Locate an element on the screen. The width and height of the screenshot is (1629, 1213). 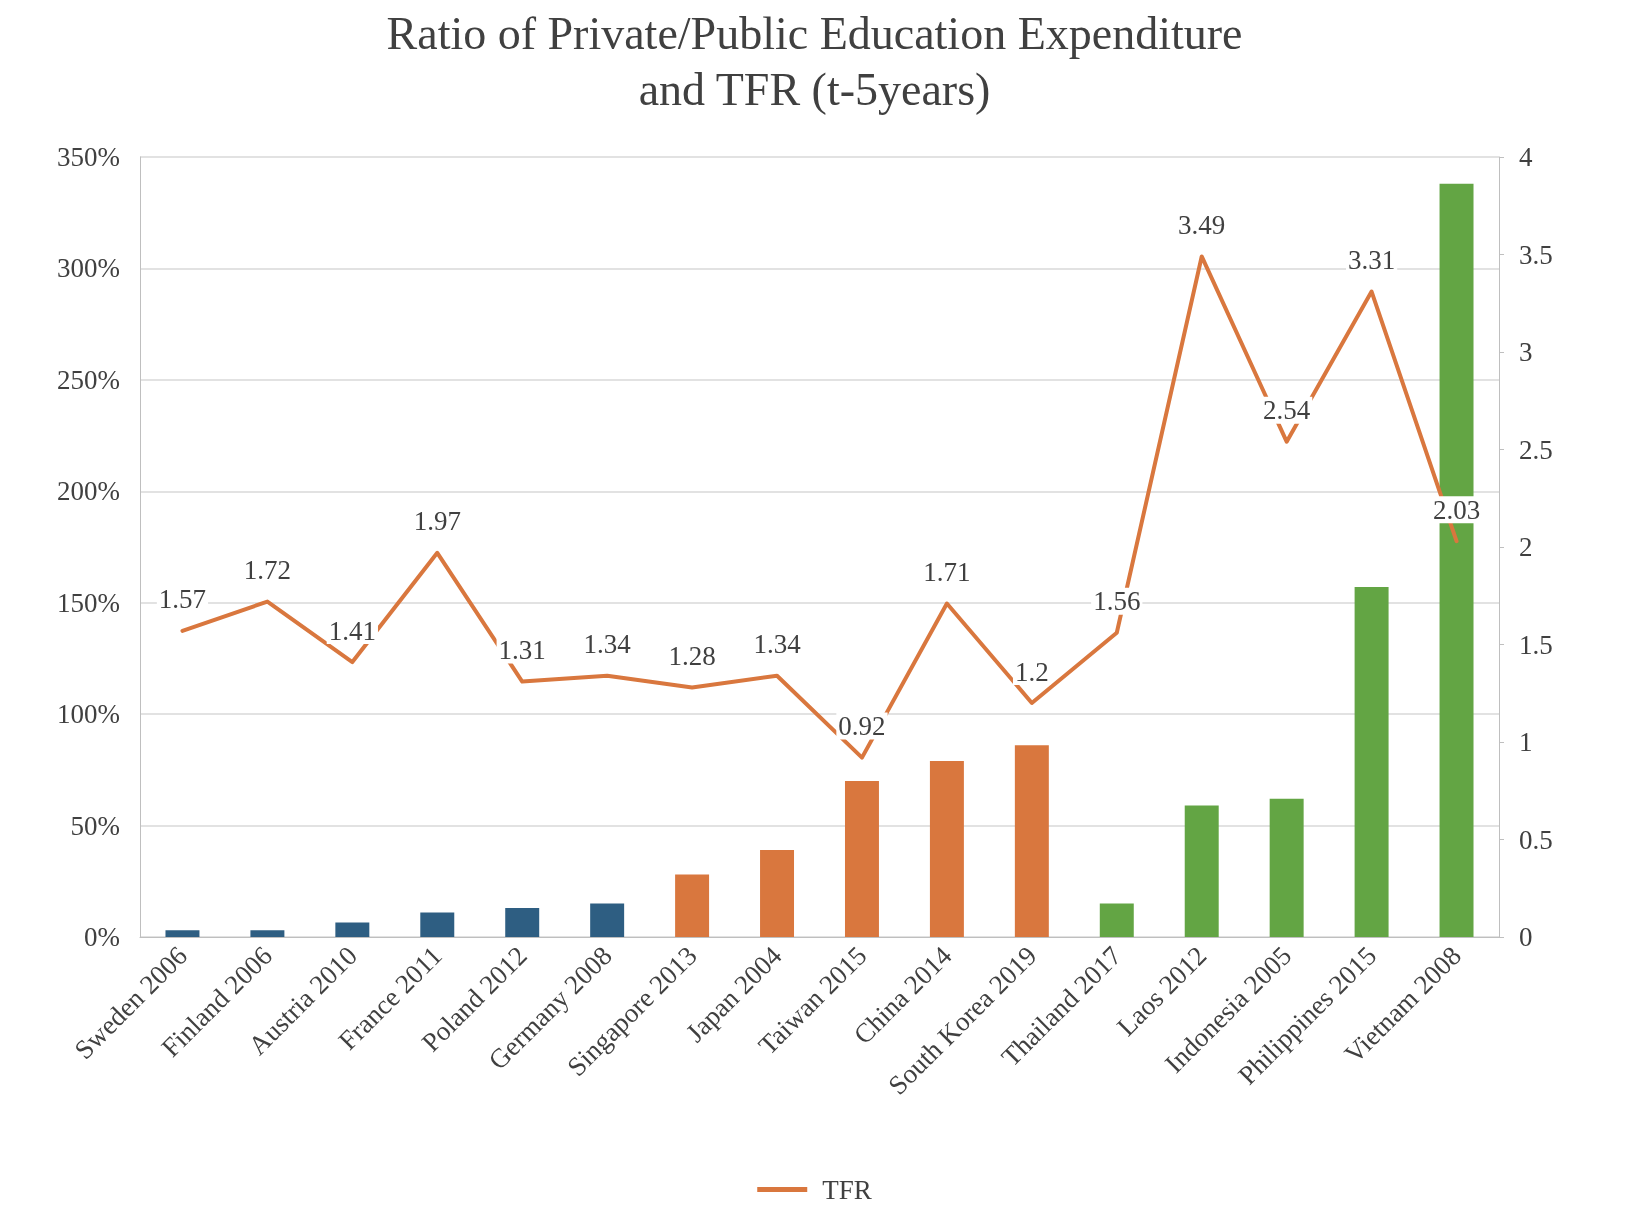
data-label: 1.28 is located at coordinates (692, 655).